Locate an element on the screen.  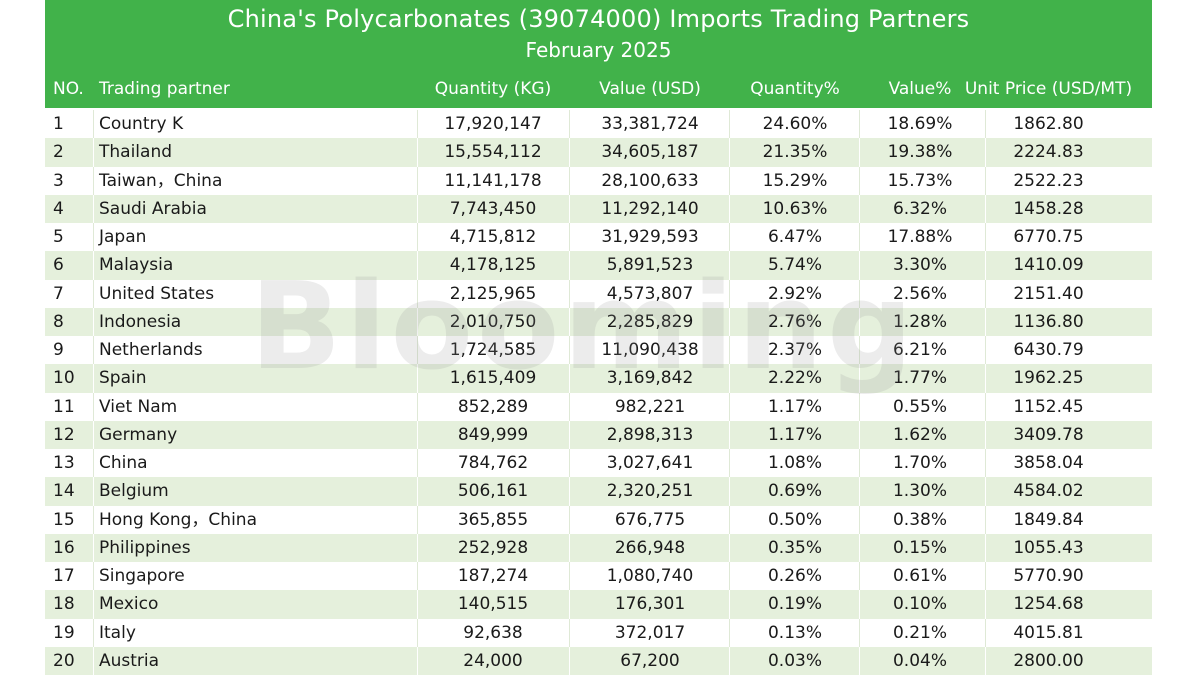
value-usd-cell: 11,090,438 is located at coordinates (650, 350).